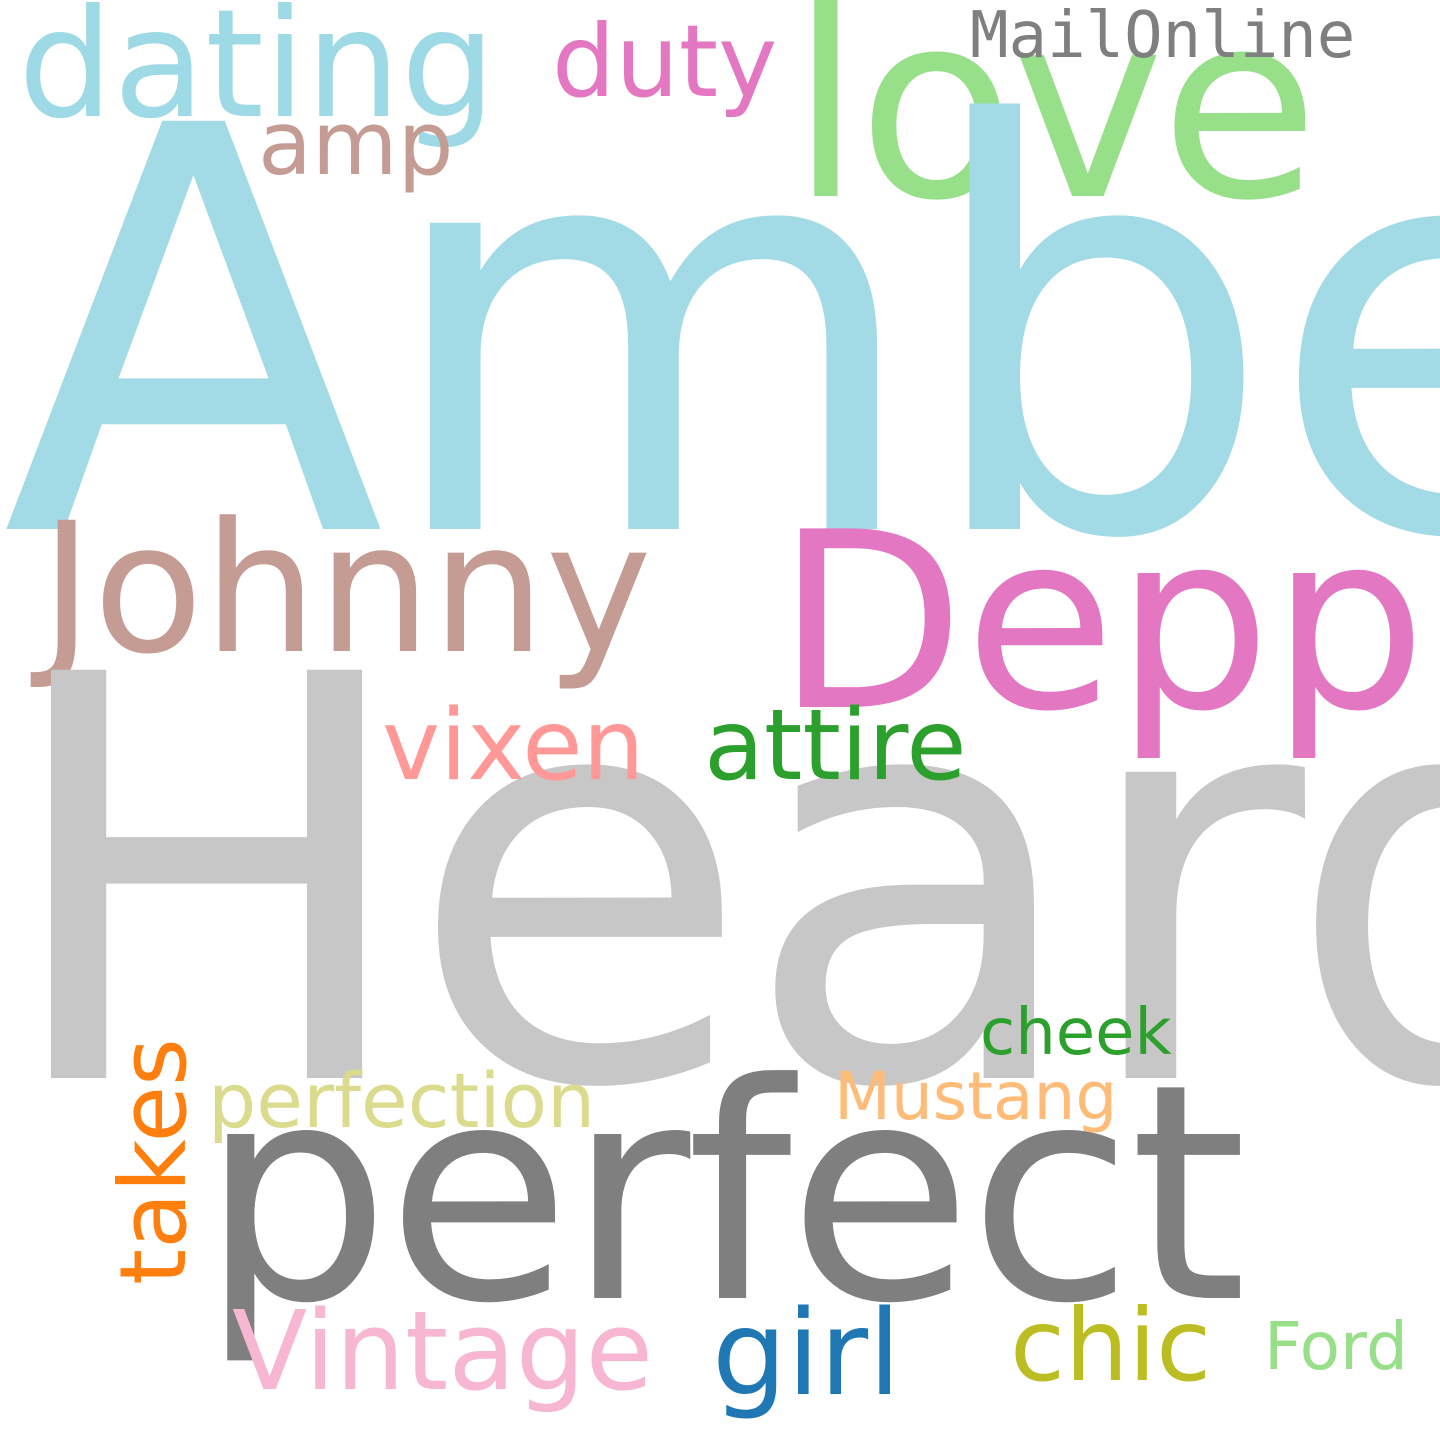 The image size is (1440, 1440). Describe the element at coordinates (835, 746) in the screenshot. I see `word-attire: attire` at that location.